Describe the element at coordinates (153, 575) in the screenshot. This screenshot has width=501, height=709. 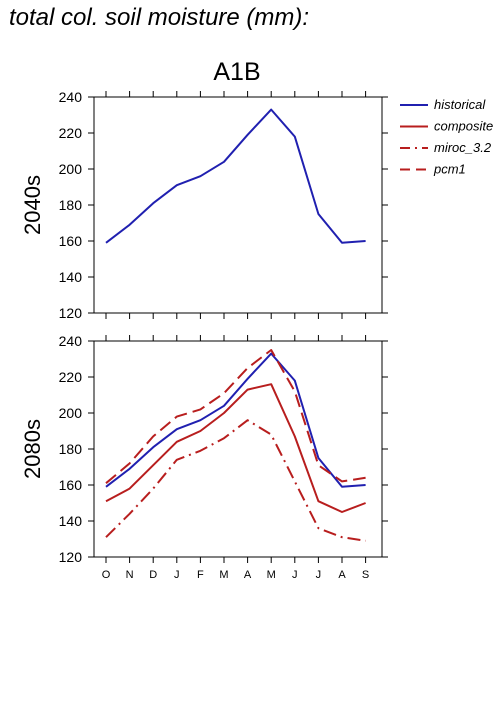
I see `x-tick-label: D` at that location.